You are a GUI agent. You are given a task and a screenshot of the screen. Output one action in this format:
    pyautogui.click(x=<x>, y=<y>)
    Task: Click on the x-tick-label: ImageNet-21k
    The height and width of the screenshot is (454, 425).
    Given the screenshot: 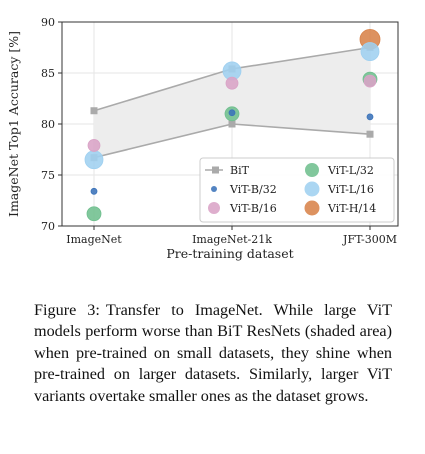 What is the action you would take?
    pyautogui.click(x=232, y=239)
    